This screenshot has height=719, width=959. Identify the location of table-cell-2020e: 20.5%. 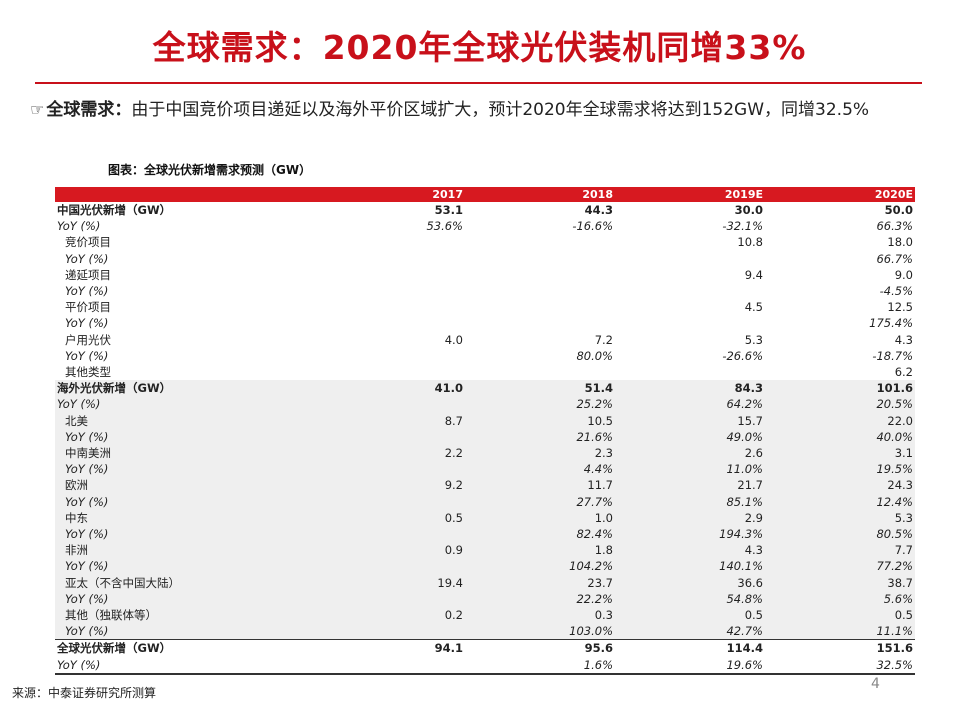
(840, 404).